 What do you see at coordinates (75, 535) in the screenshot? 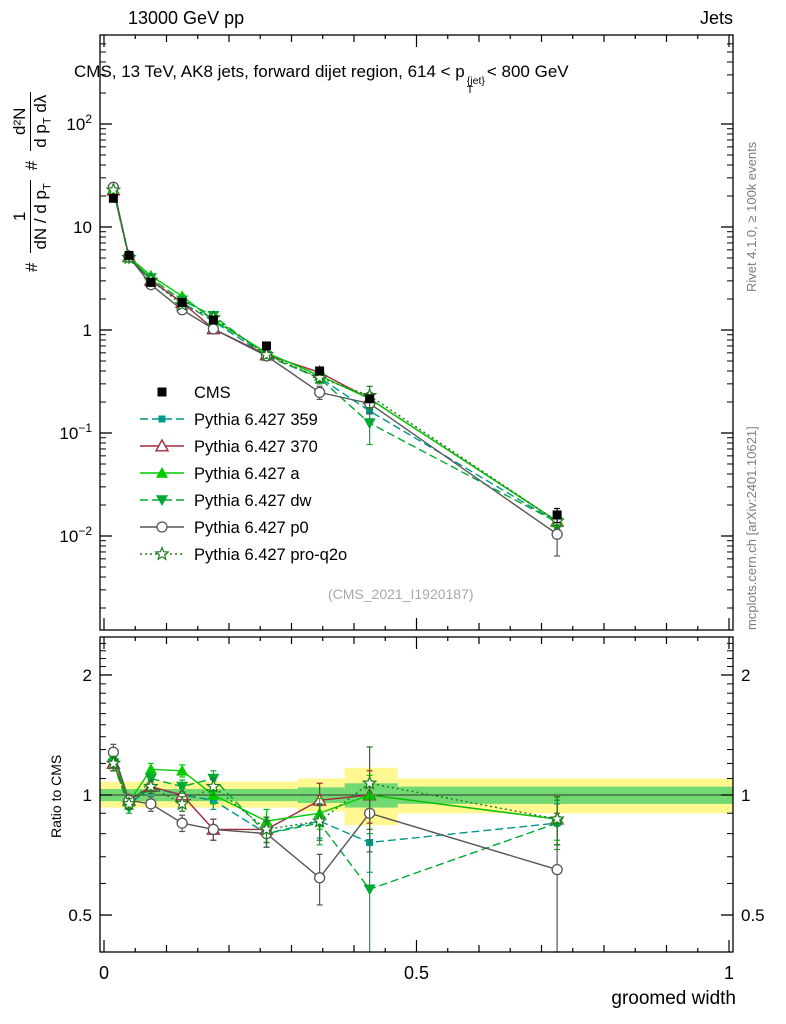
I see `svg-text: 10⁻²` at bounding box center [75, 535].